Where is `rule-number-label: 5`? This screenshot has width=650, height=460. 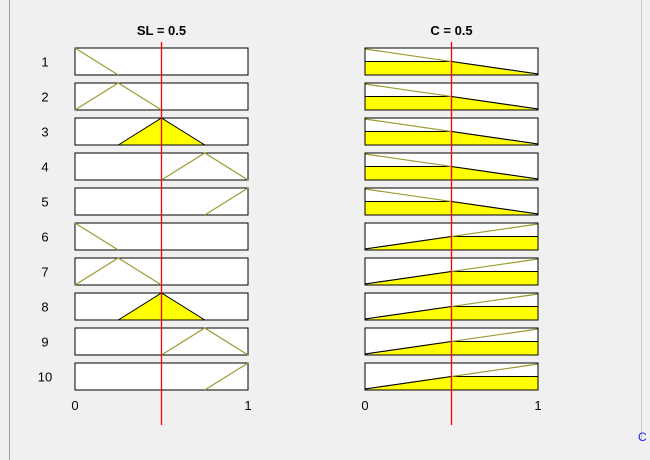 rule-number-label: 5 is located at coordinates (44, 202).